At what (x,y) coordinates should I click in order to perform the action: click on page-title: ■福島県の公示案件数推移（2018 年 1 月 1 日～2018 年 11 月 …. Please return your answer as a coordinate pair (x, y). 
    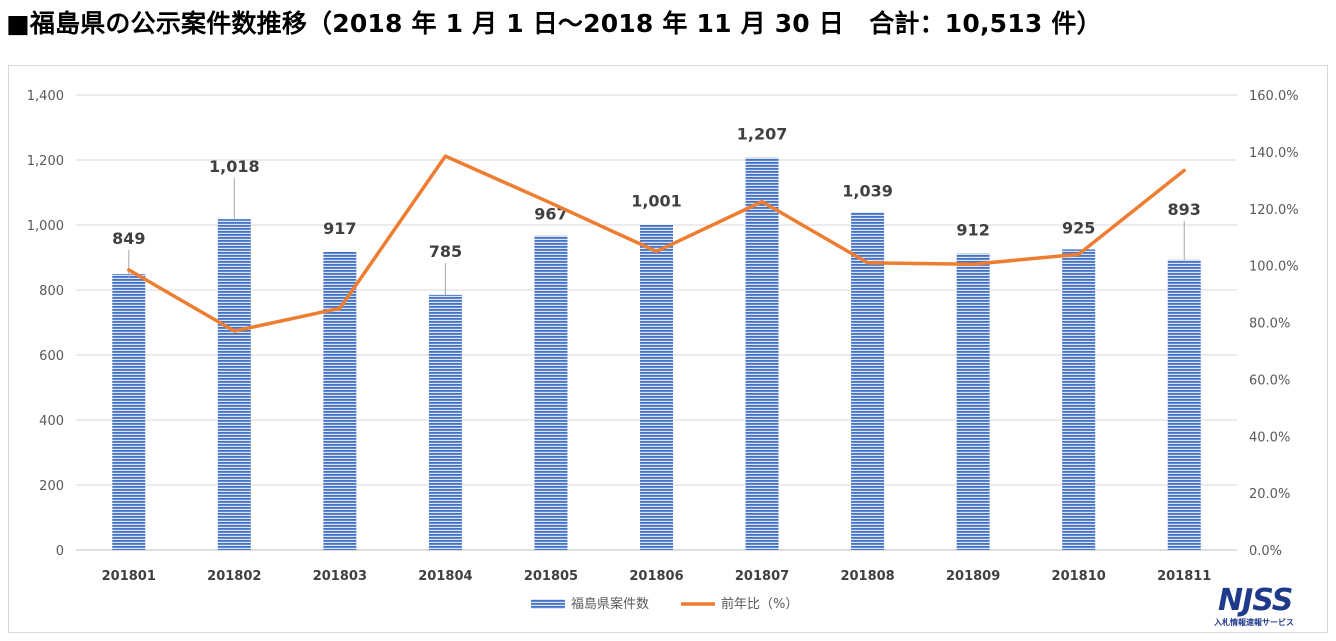
    Looking at the image, I should click on (554, 23).